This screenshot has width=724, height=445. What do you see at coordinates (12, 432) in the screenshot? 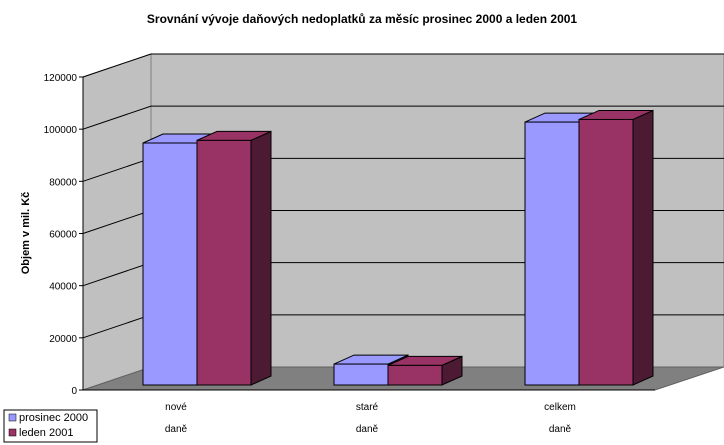
I see `legend-swatch-leden-2001` at bounding box center [12, 432].